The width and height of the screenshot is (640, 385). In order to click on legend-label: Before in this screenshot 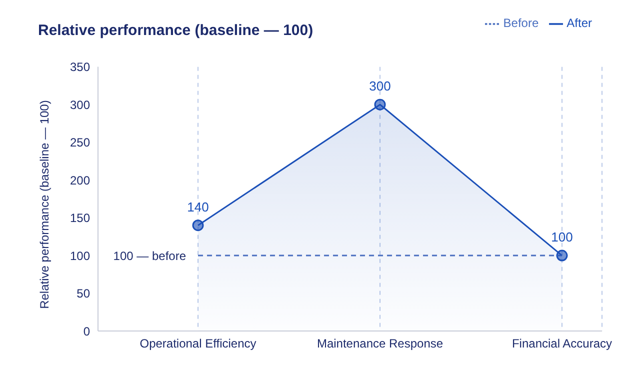, I will do `click(521, 23)`.